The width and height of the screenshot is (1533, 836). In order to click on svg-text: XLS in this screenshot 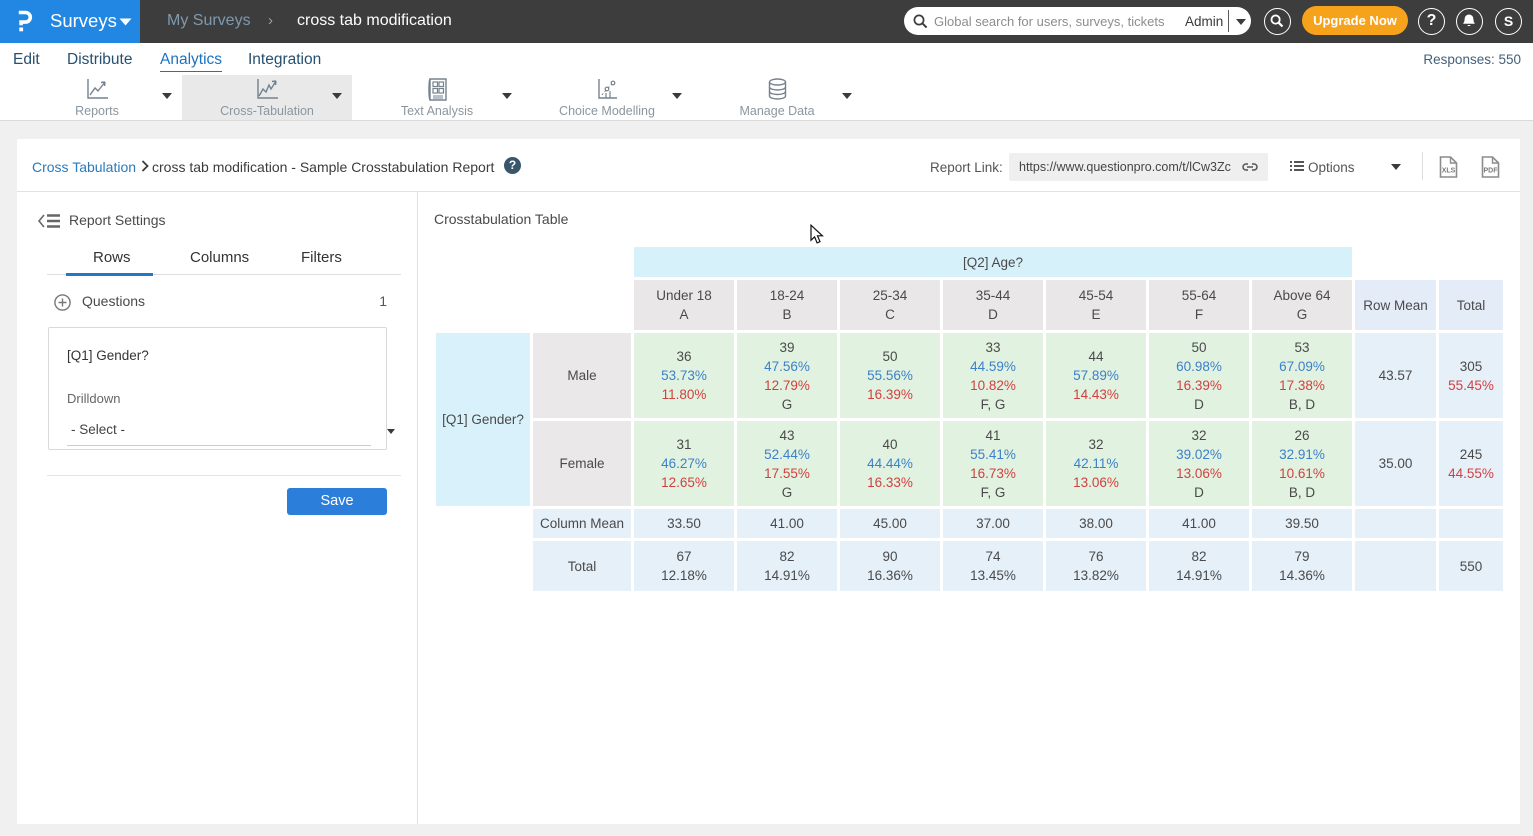, I will do `click(1449, 171)`.